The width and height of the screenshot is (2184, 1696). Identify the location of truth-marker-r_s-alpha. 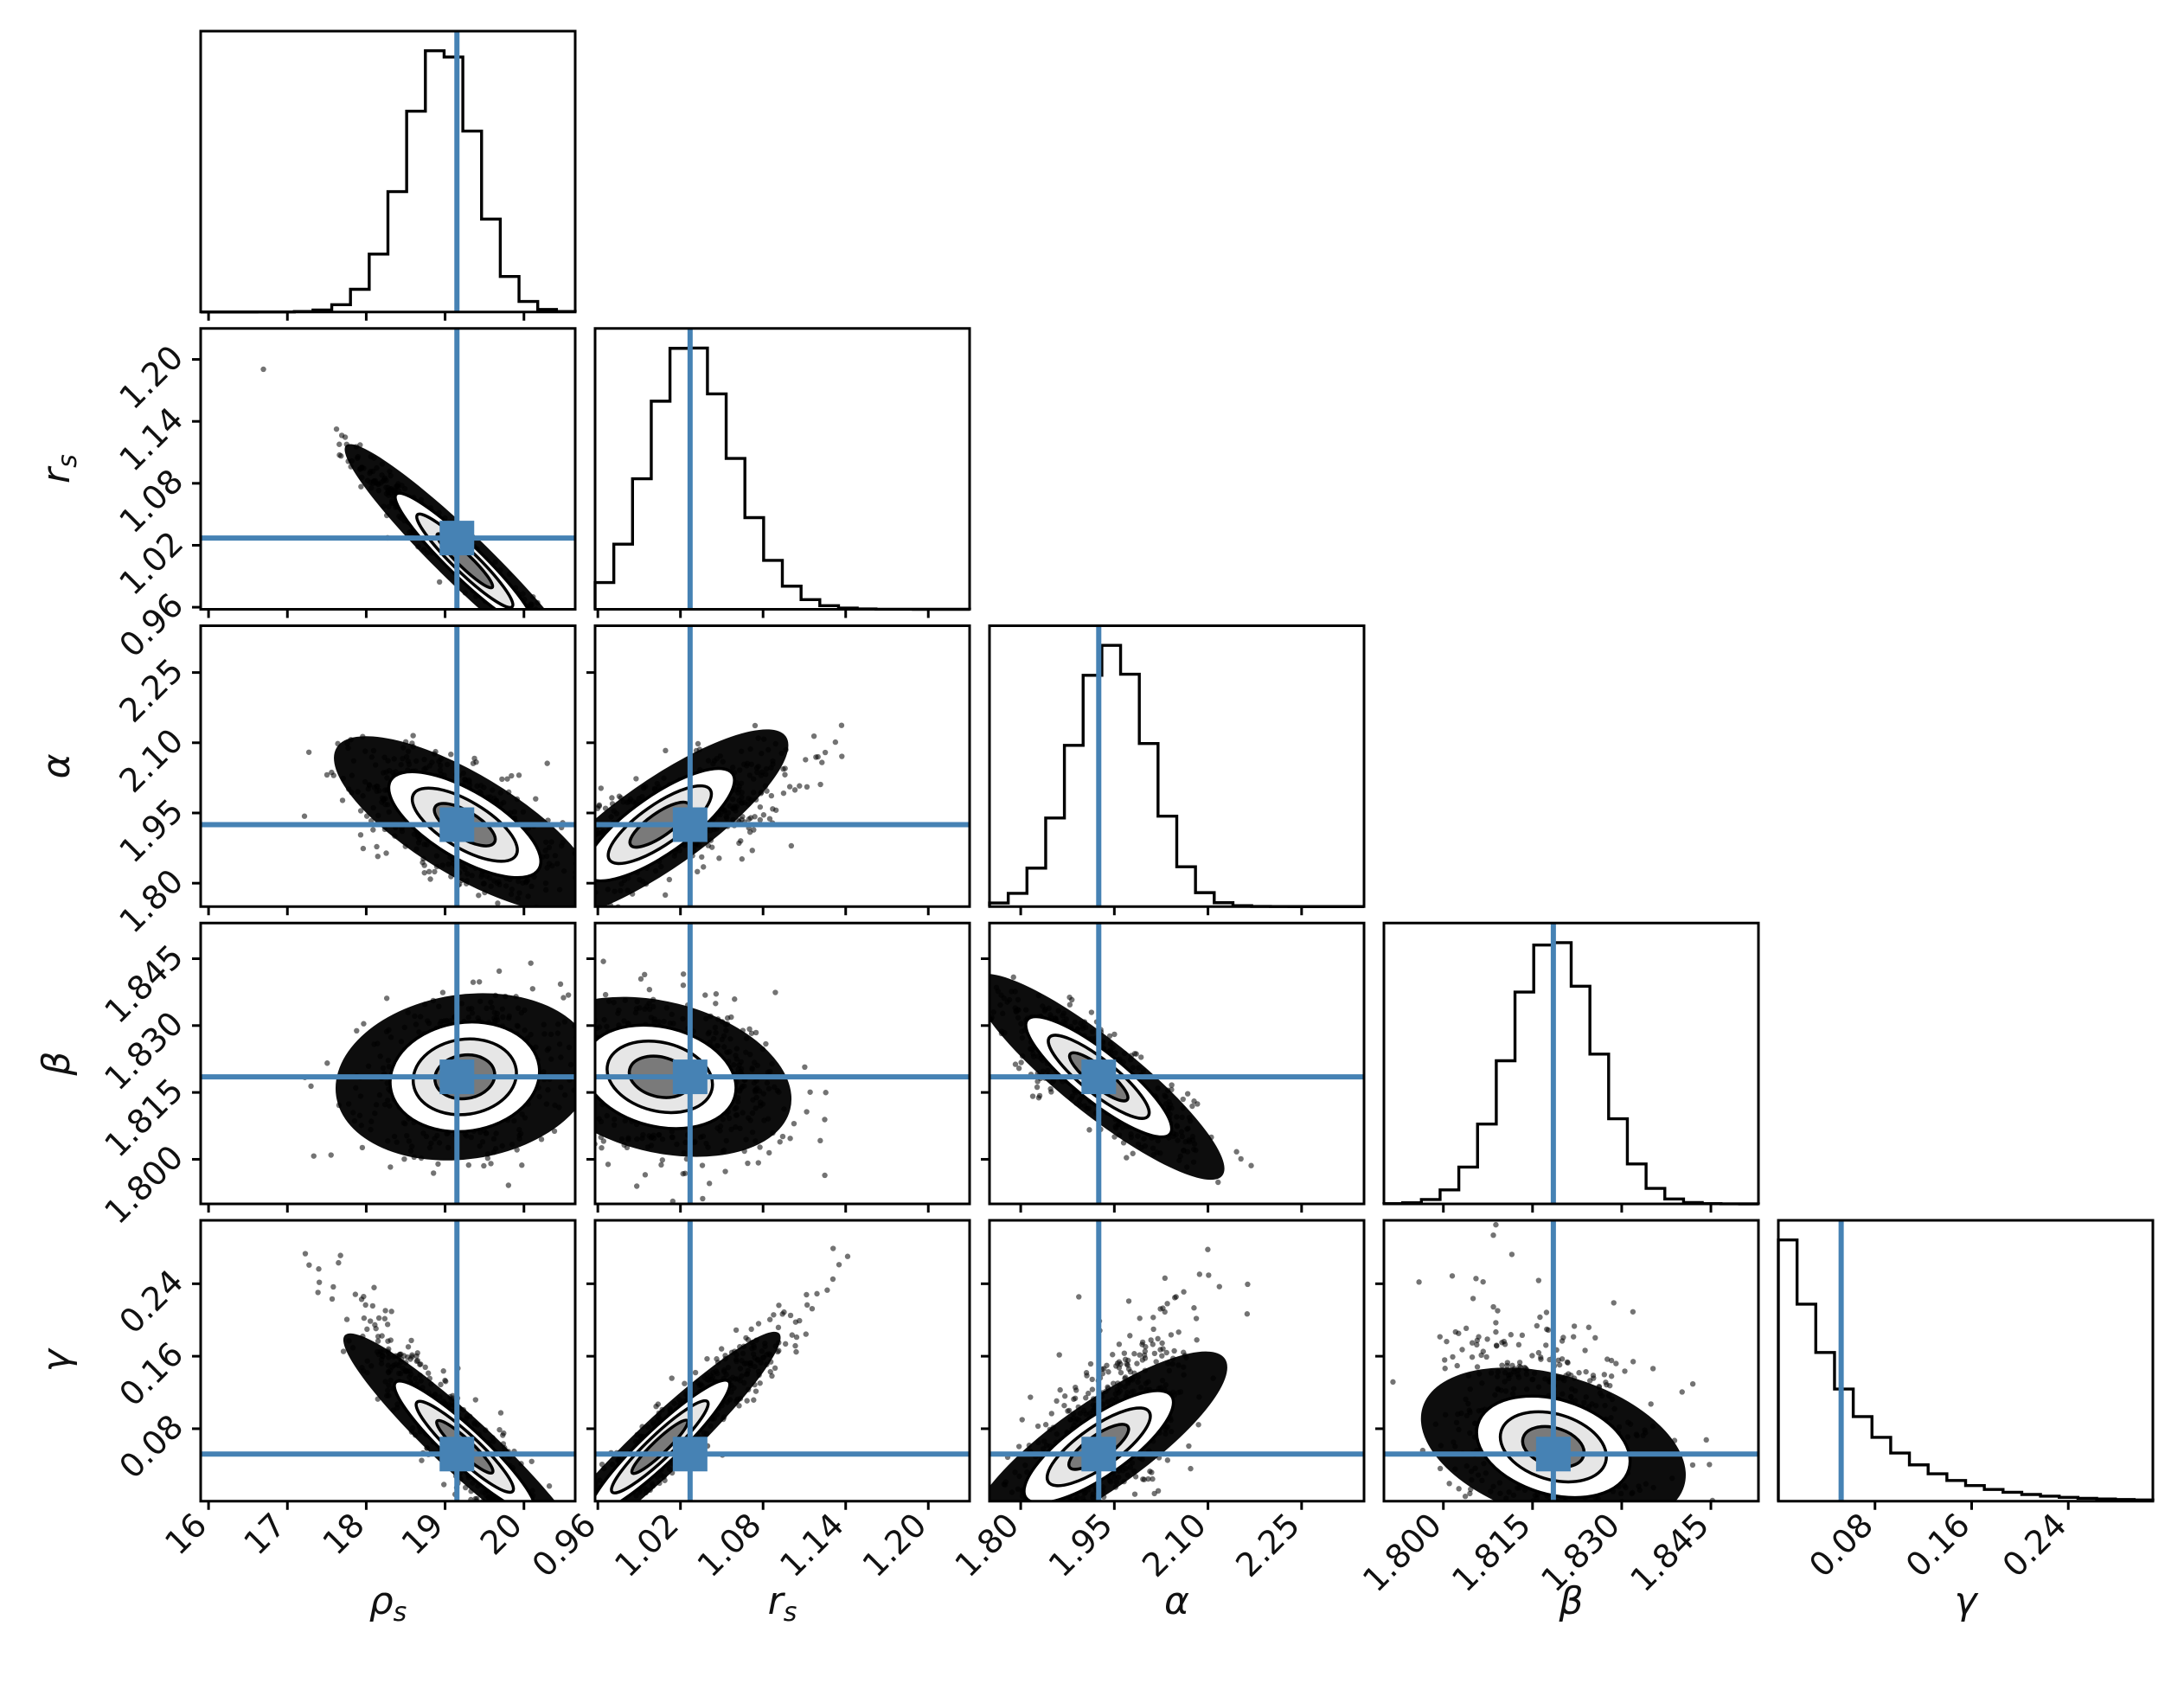
(690, 824).